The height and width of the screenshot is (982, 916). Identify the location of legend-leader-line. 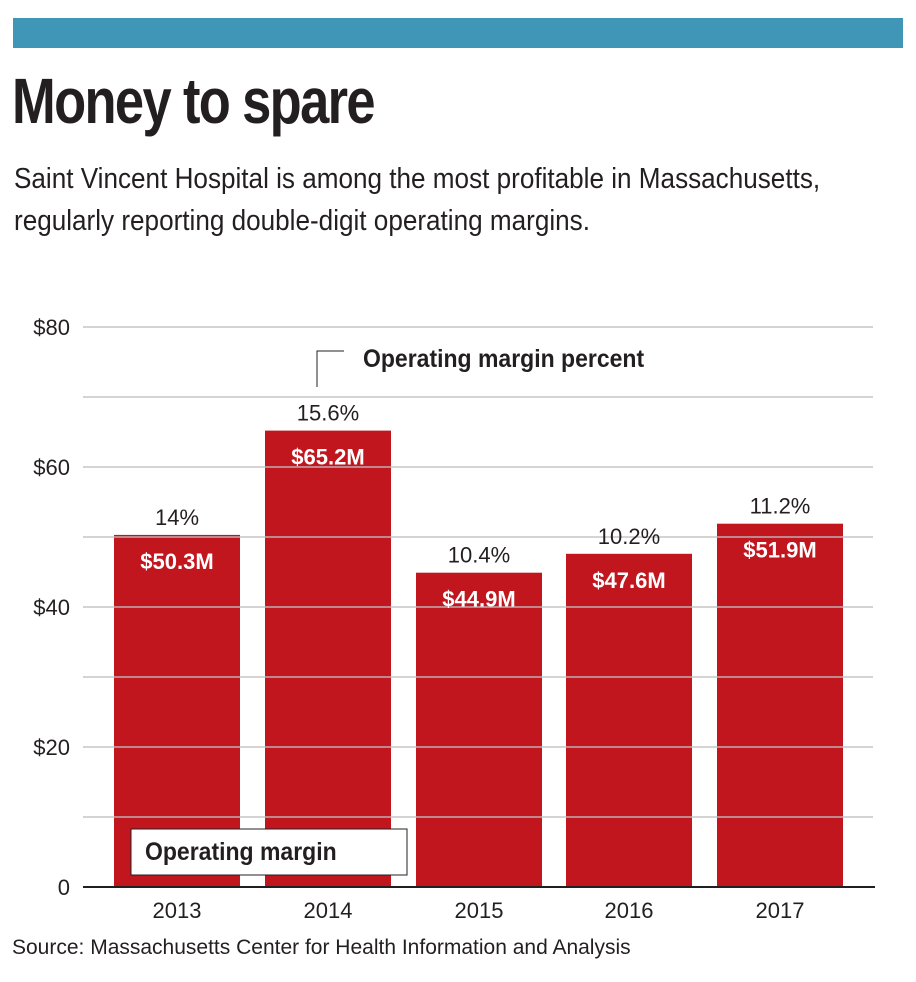
(330, 368).